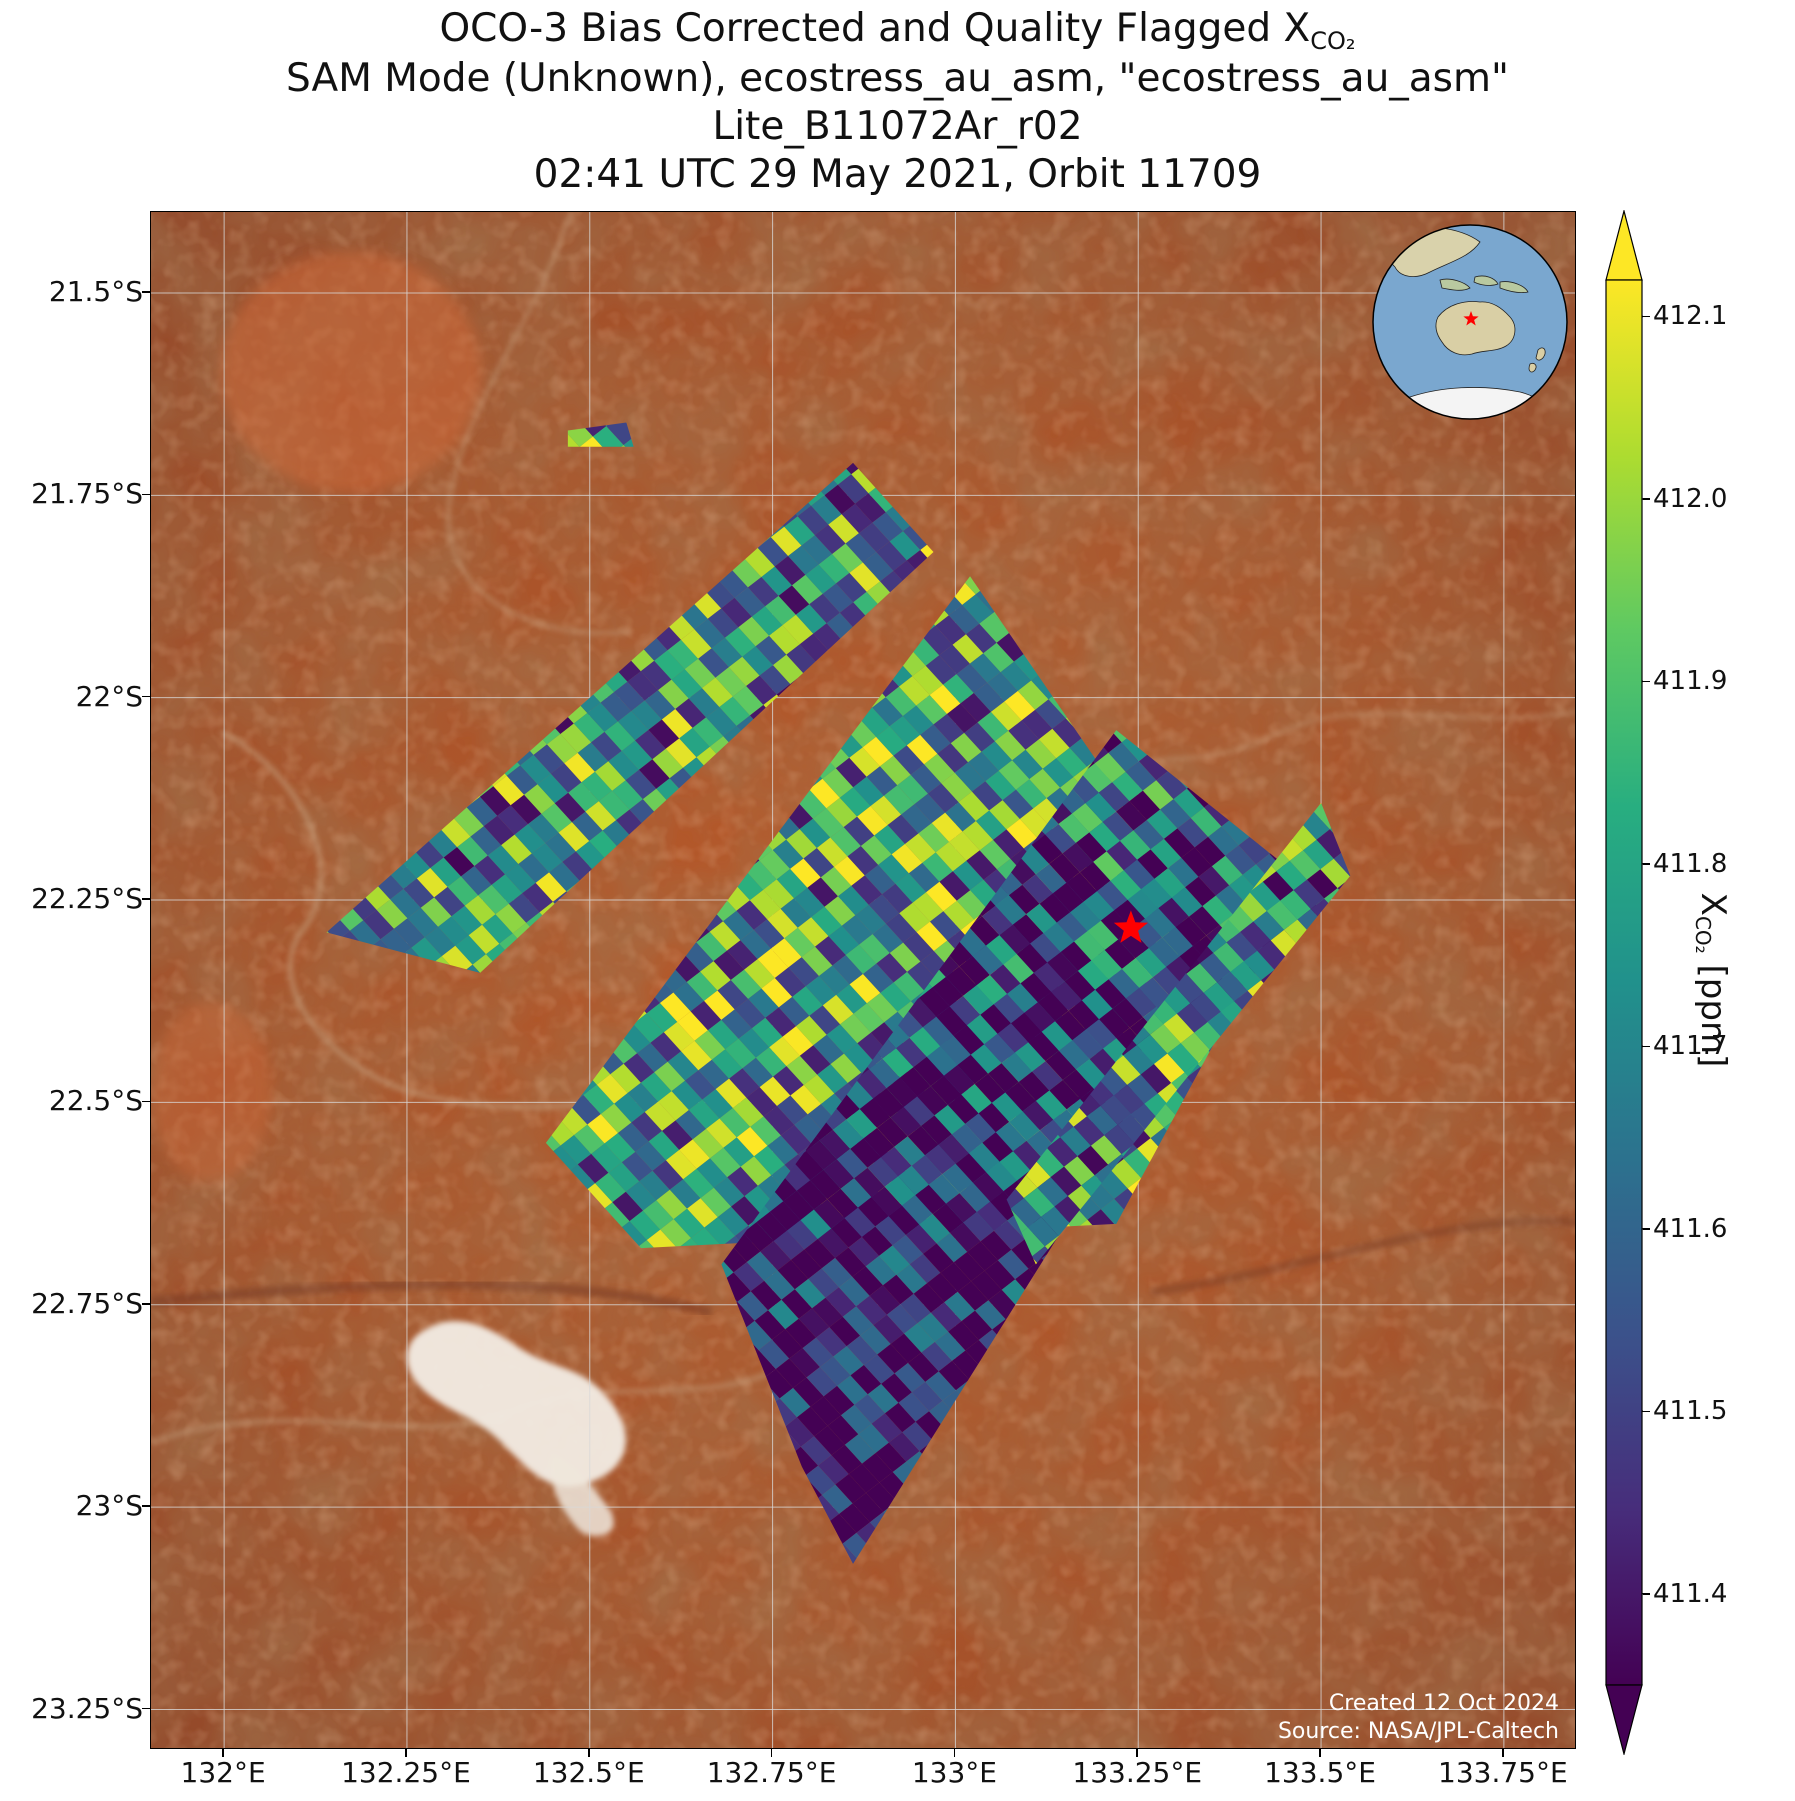 The width and height of the screenshot is (1795, 1801). Describe the element at coordinates (146, 899) in the screenshot. I see `y-tick-mark` at that location.